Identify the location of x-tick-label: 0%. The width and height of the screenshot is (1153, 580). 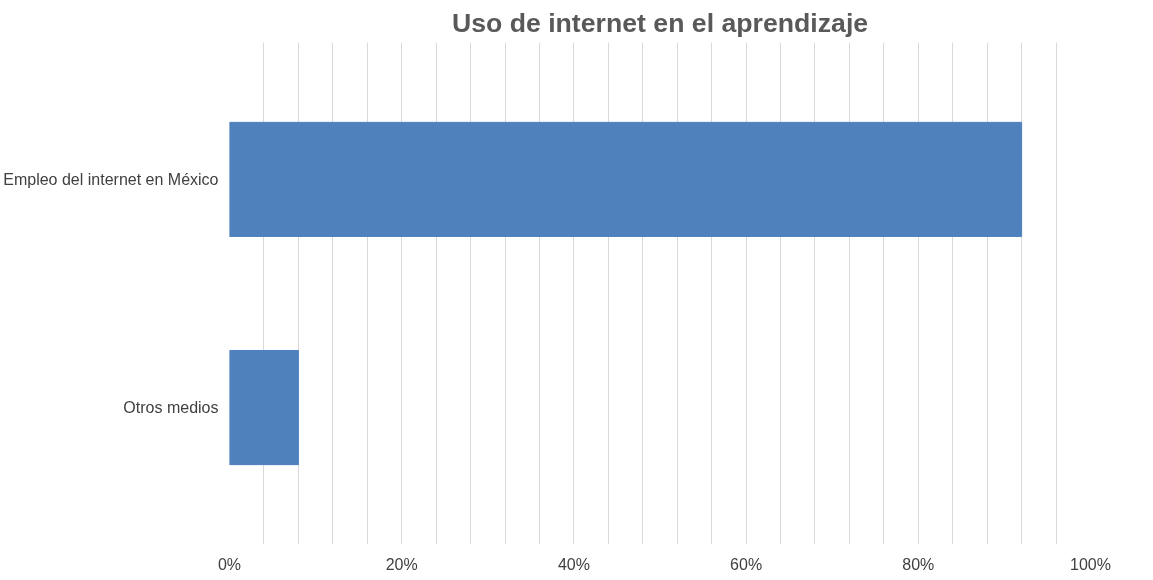
(229, 564).